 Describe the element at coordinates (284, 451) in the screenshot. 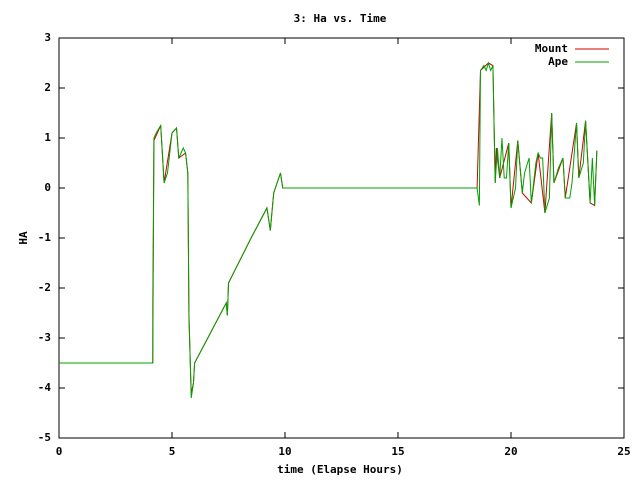

I see `x-tick-label: 10` at that location.